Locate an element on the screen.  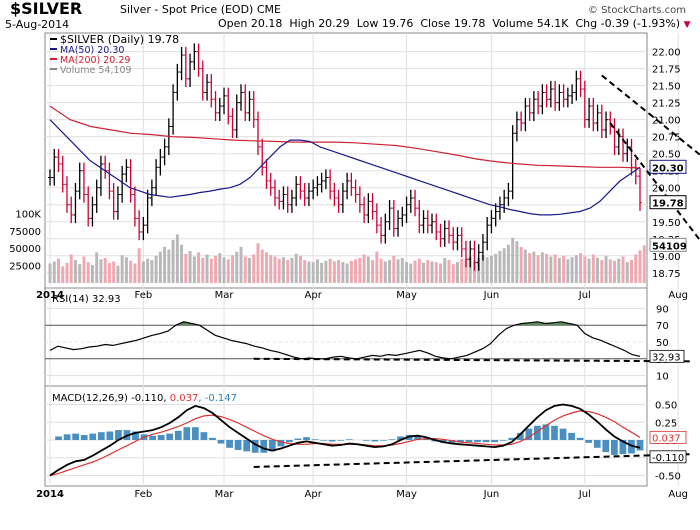
price-tick-label: 22.00 is located at coordinates (666, 53).